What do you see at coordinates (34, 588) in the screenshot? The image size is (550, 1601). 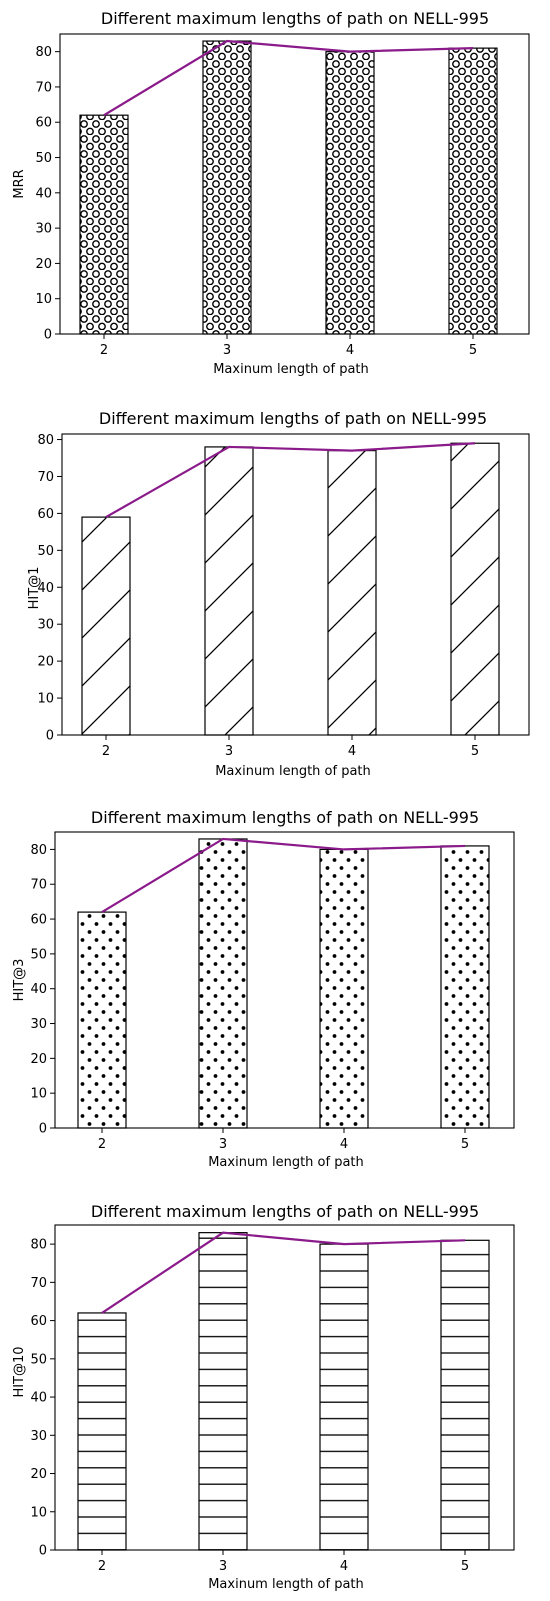 I see `y-axis-label: HIT@1` at bounding box center [34, 588].